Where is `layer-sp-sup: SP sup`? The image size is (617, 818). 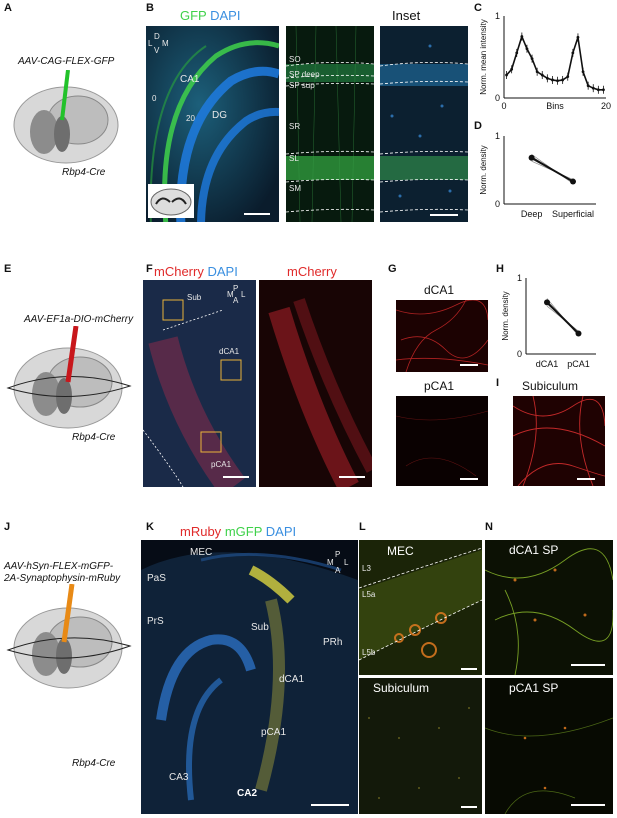 layer-sp-sup: SP sup is located at coordinates (302, 85).